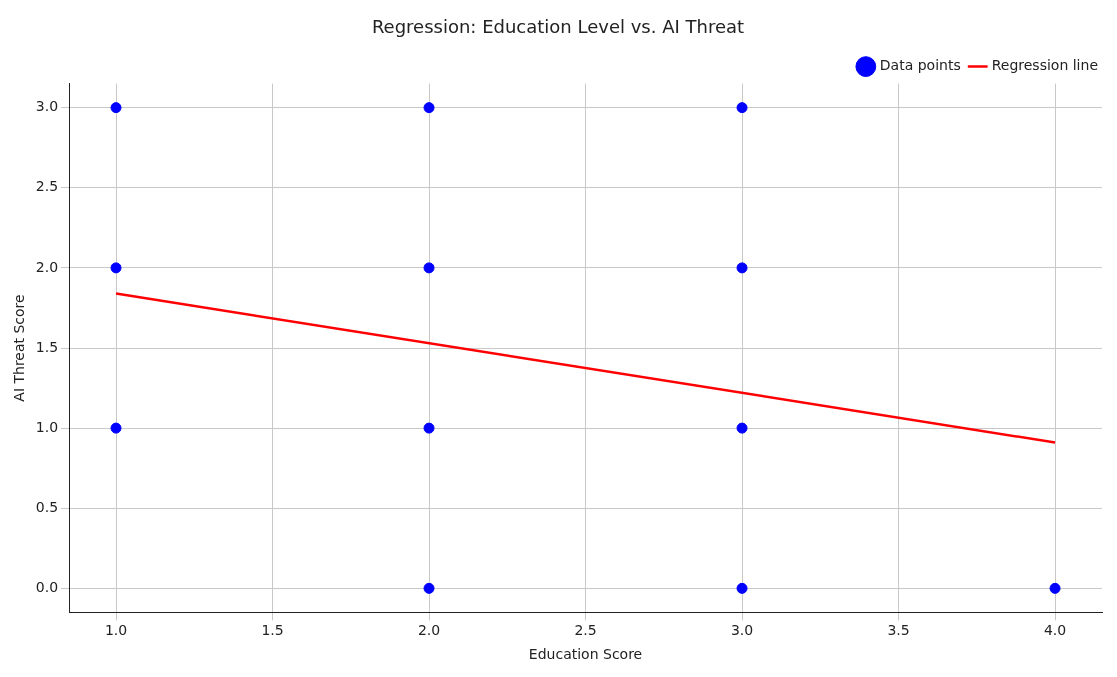  Describe the element at coordinates (429, 630) in the screenshot. I see `x-tick-label: 2.0` at that location.